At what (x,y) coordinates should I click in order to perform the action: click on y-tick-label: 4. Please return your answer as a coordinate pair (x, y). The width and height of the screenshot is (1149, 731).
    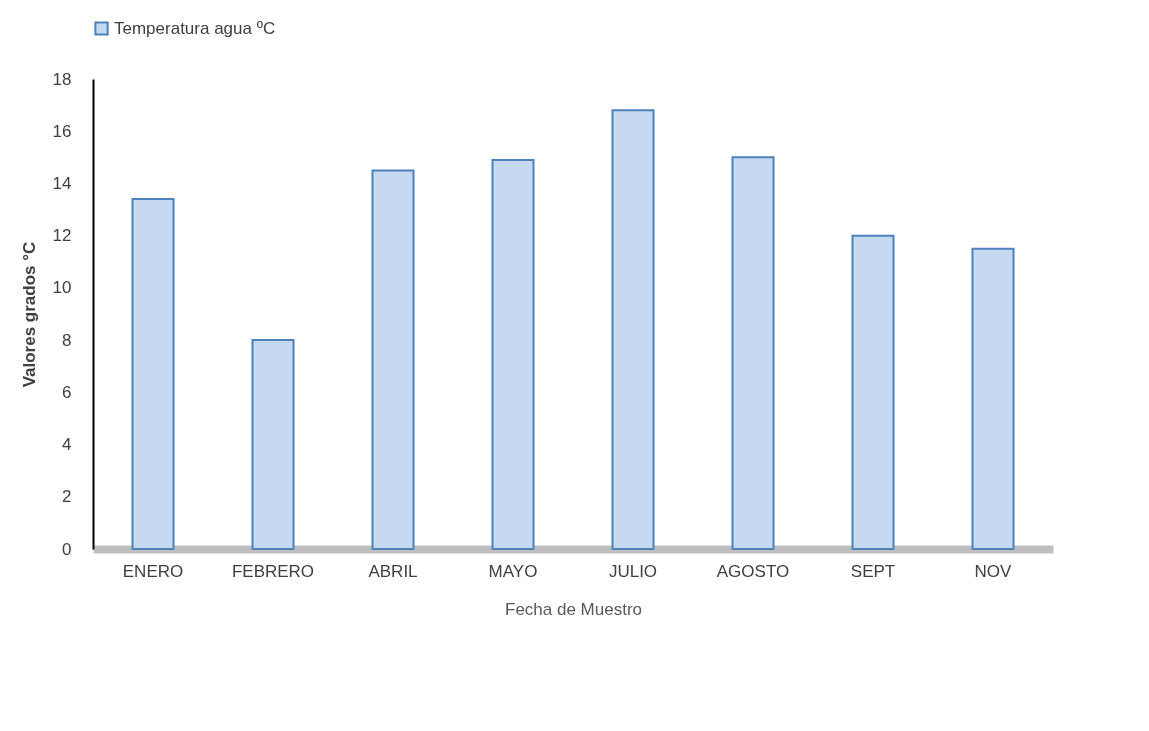
    Looking at the image, I should click on (67, 445).